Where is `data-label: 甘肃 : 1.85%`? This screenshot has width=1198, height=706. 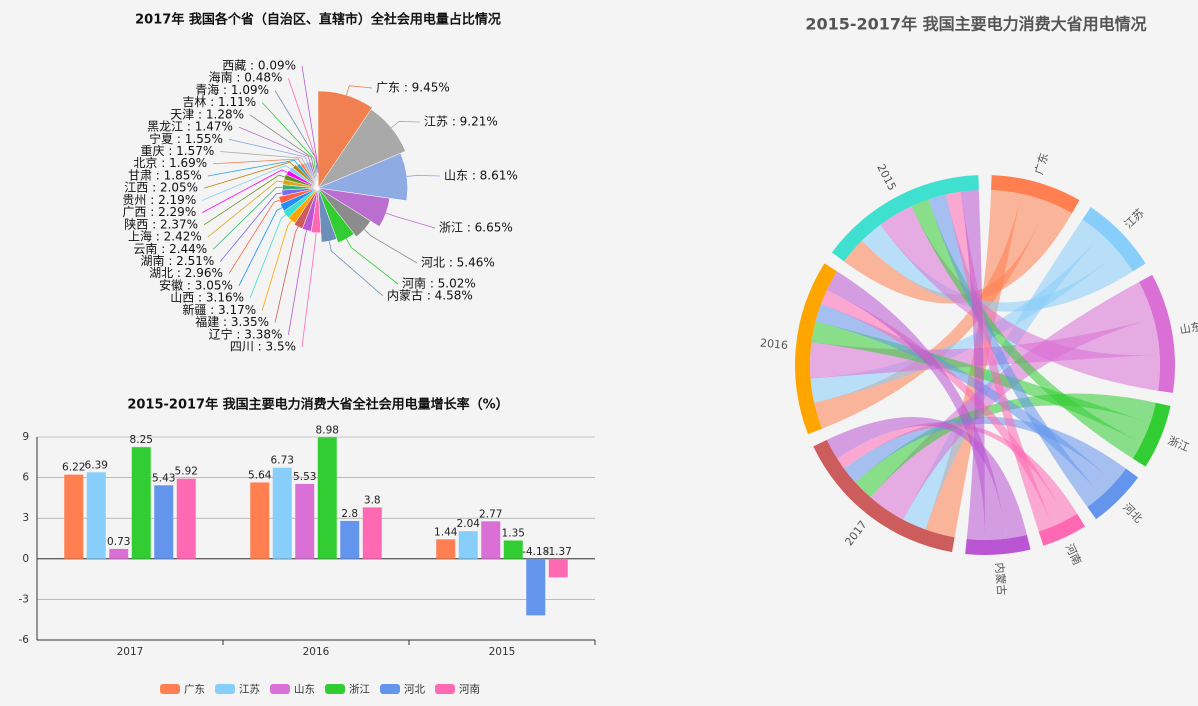
data-label: 甘肃 : 1.85% is located at coordinates (165, 175).